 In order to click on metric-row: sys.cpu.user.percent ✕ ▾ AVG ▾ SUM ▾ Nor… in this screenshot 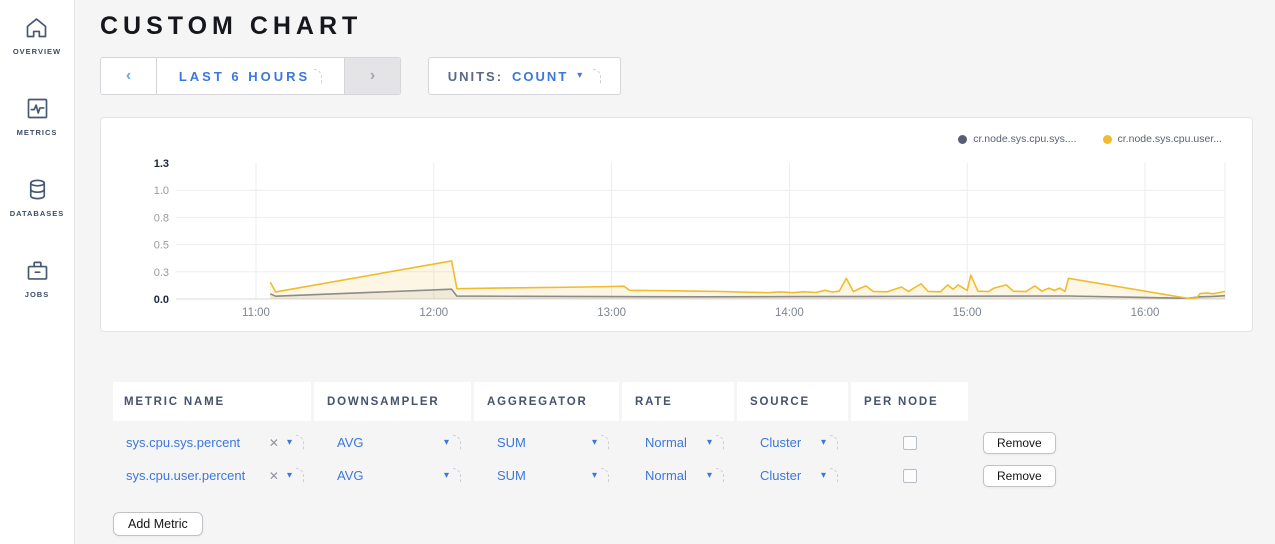, I will do `click(683, 475)`.